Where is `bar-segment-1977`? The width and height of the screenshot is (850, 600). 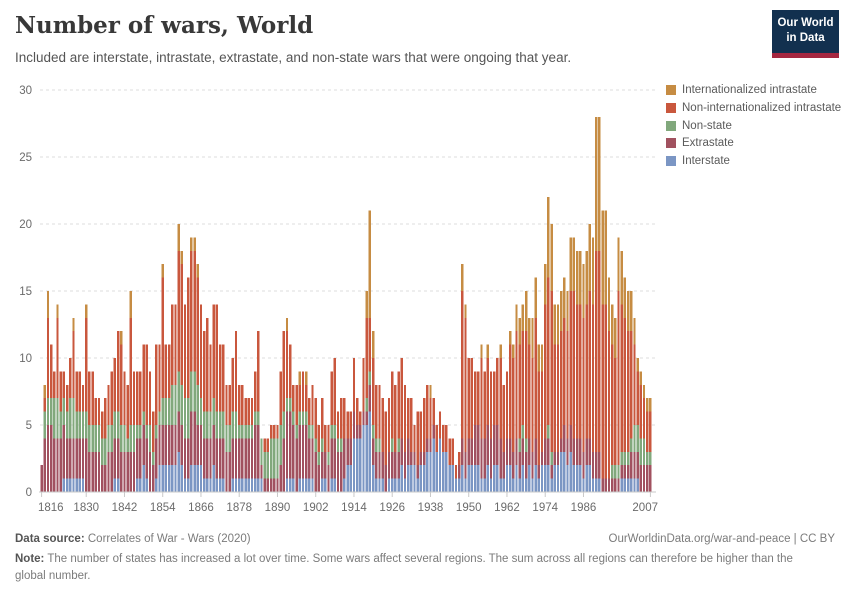 bar-segment-1977 is located at coordinates (554, 458).